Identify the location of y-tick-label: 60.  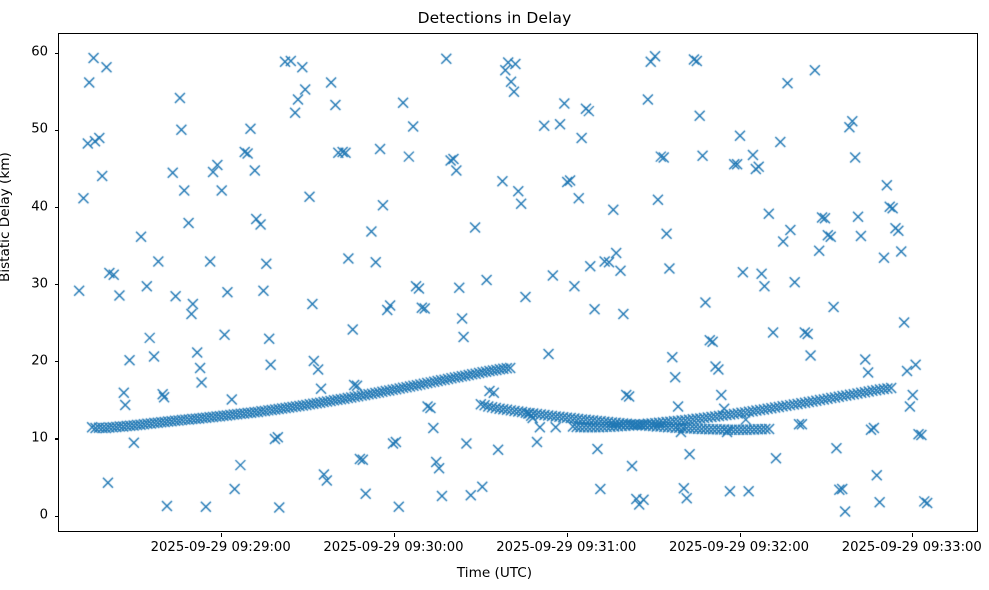
(39, 52).